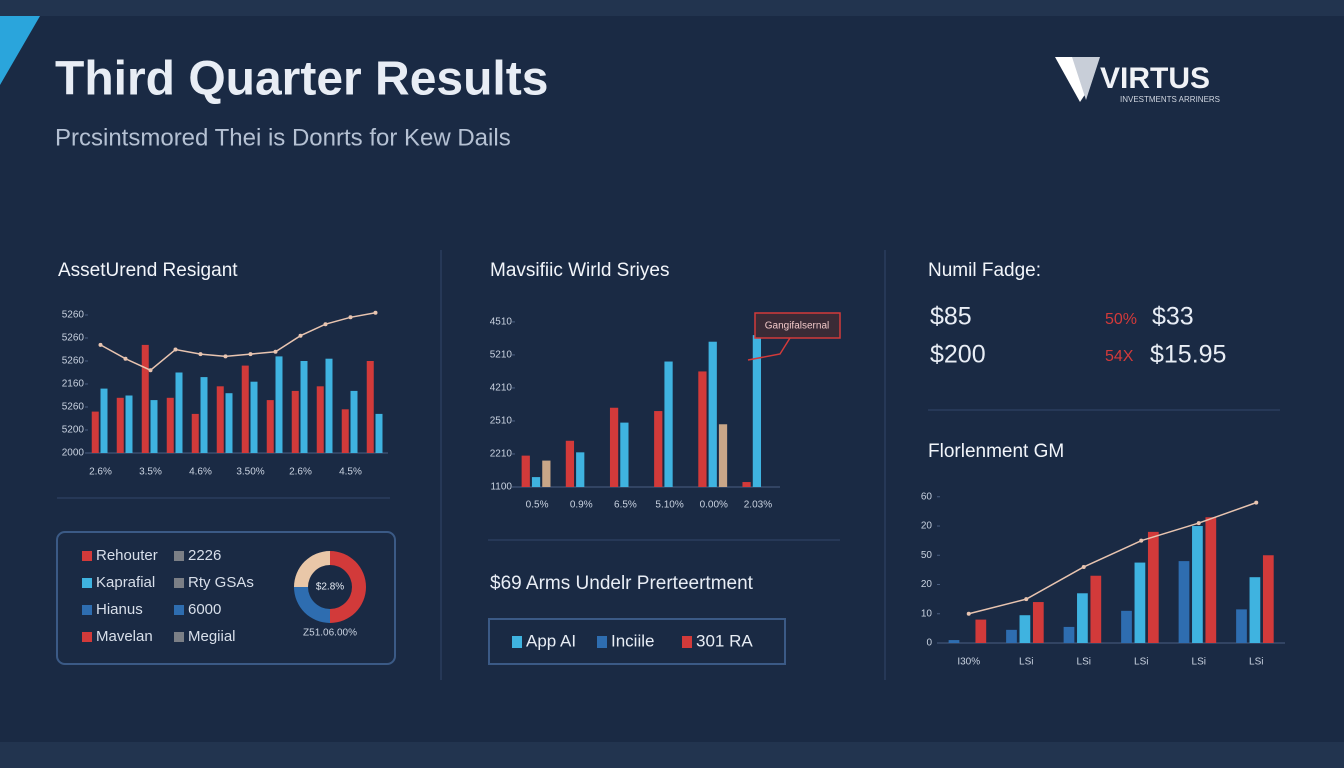 Image resolution: width=1344 pixels, height=768 pixels. I want to click on page-title: Third Quarter Results, so click(301, 79).